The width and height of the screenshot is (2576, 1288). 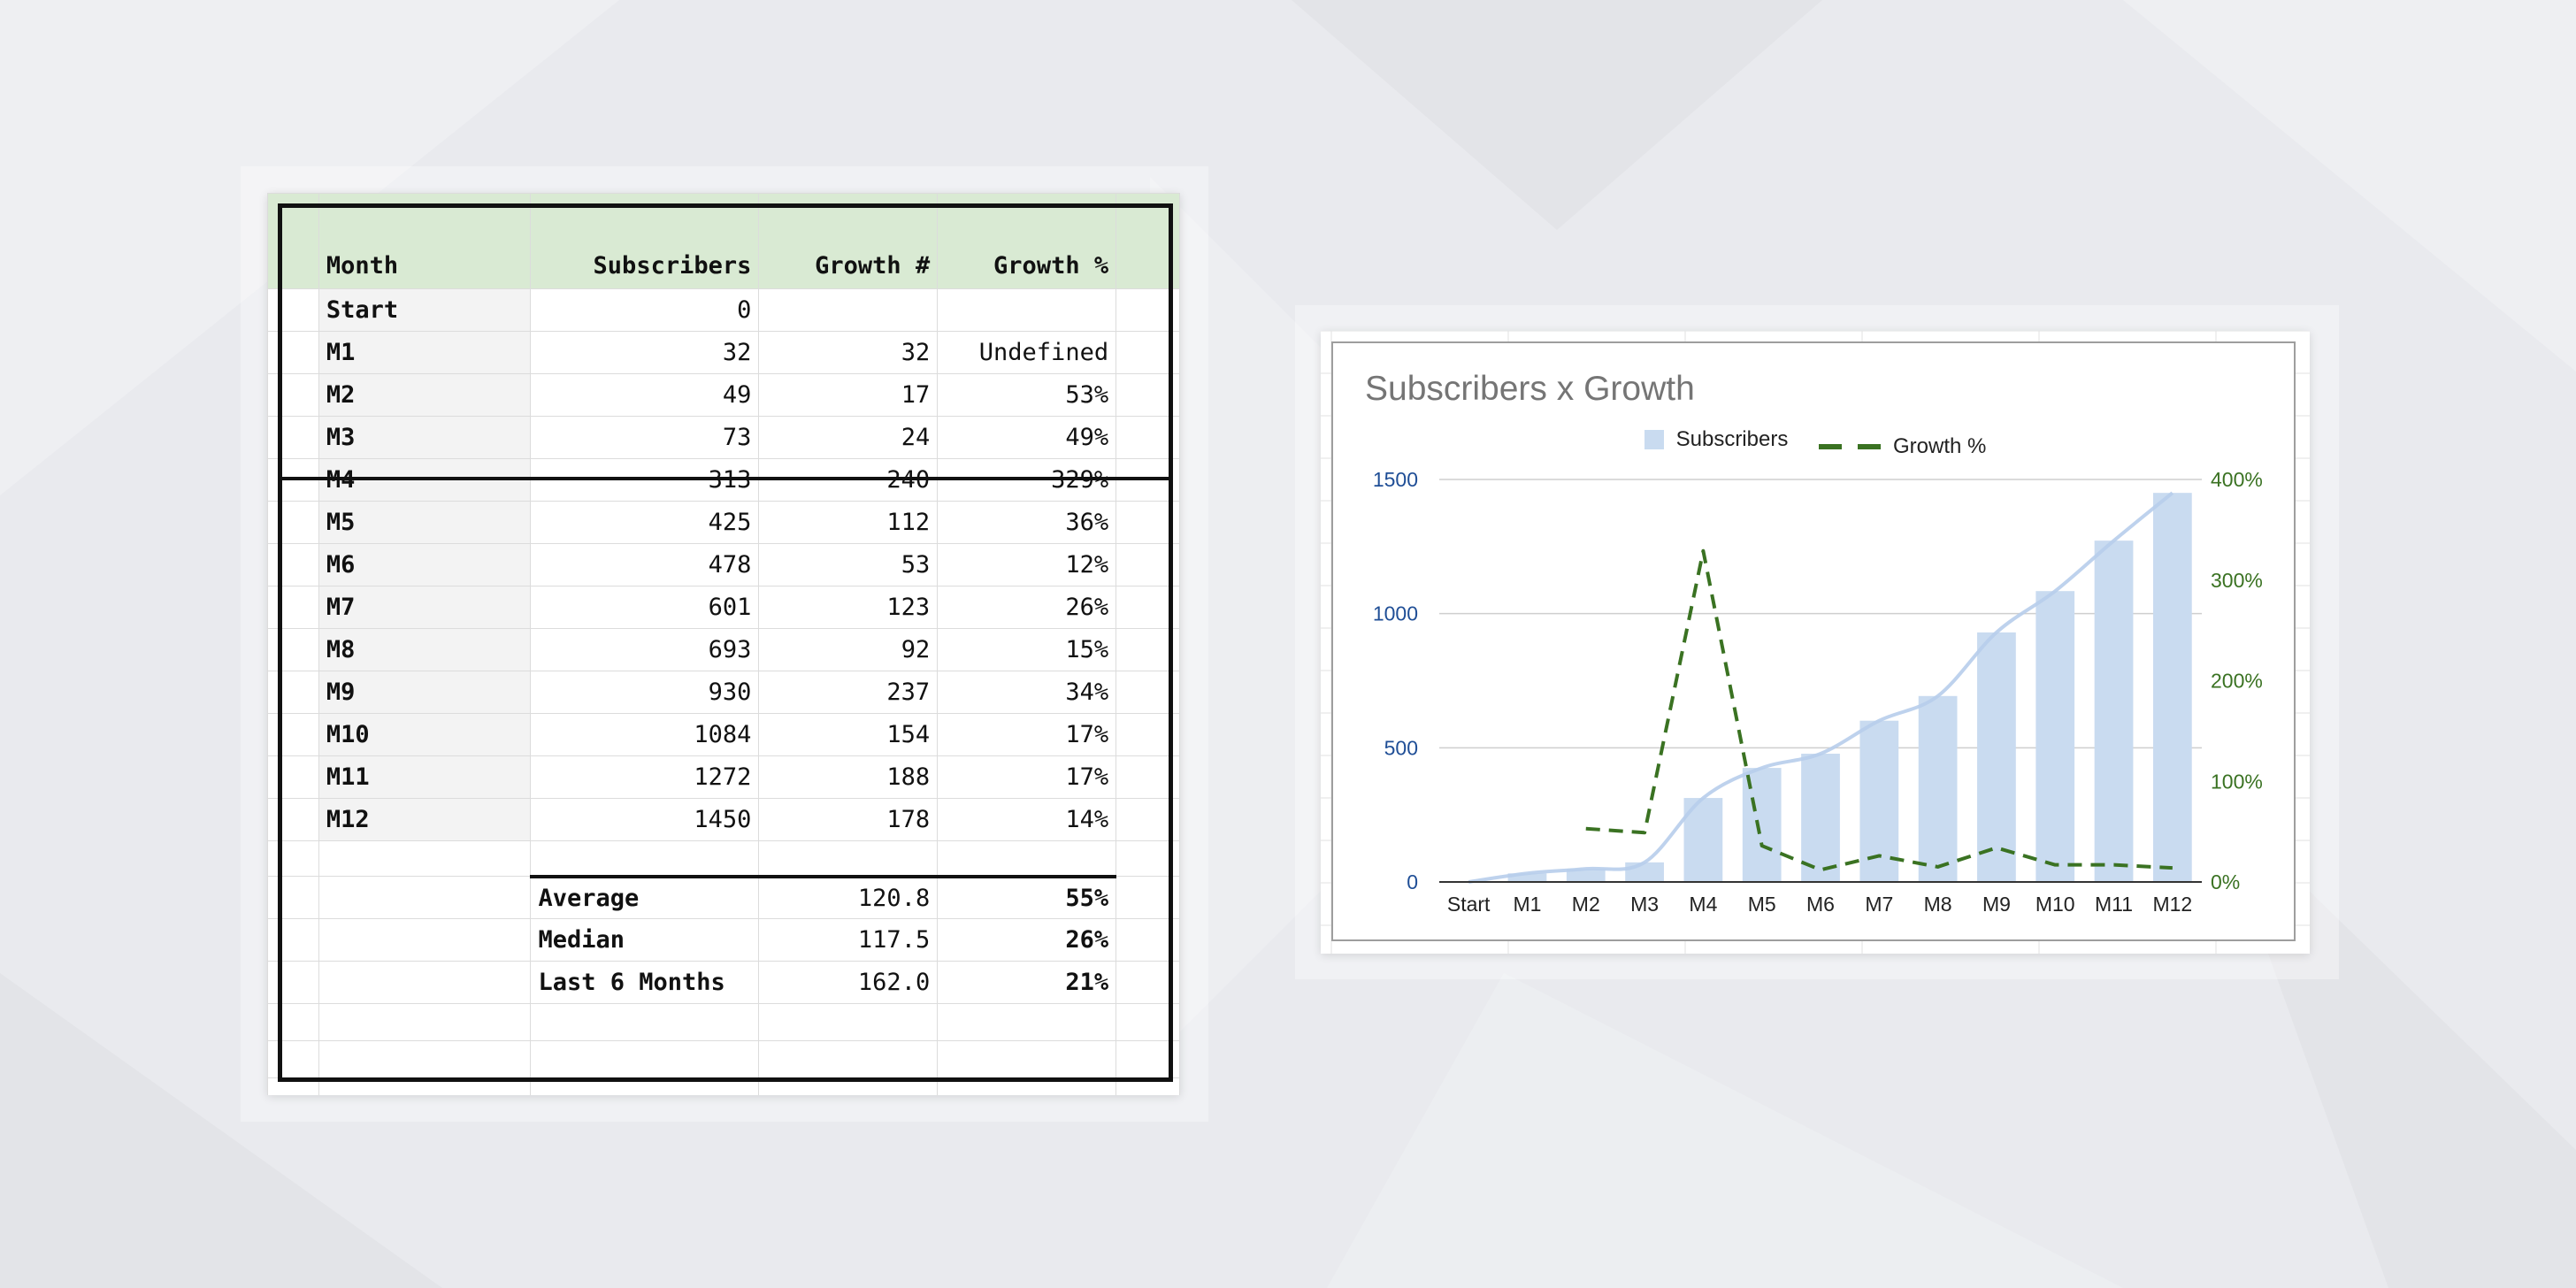 I want to click on summary-growth-pct: 55%, so click(x=1027, y=896).